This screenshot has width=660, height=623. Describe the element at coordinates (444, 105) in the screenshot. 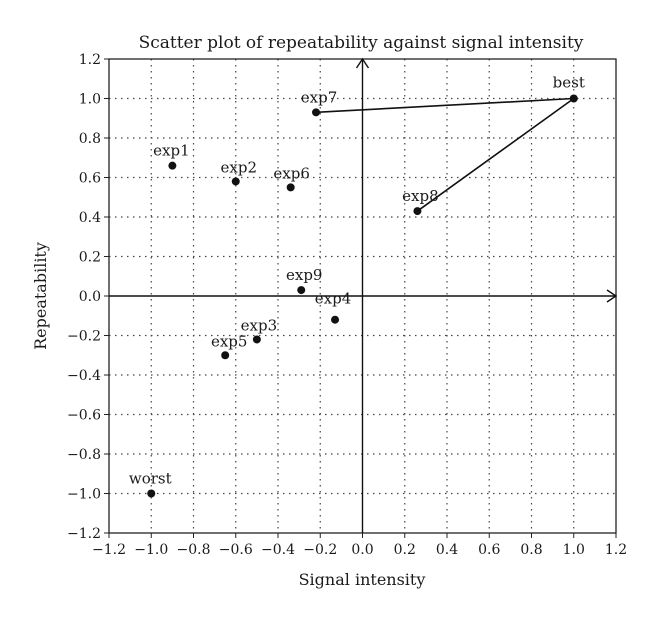

I see `connection-exp7-best` at that location.